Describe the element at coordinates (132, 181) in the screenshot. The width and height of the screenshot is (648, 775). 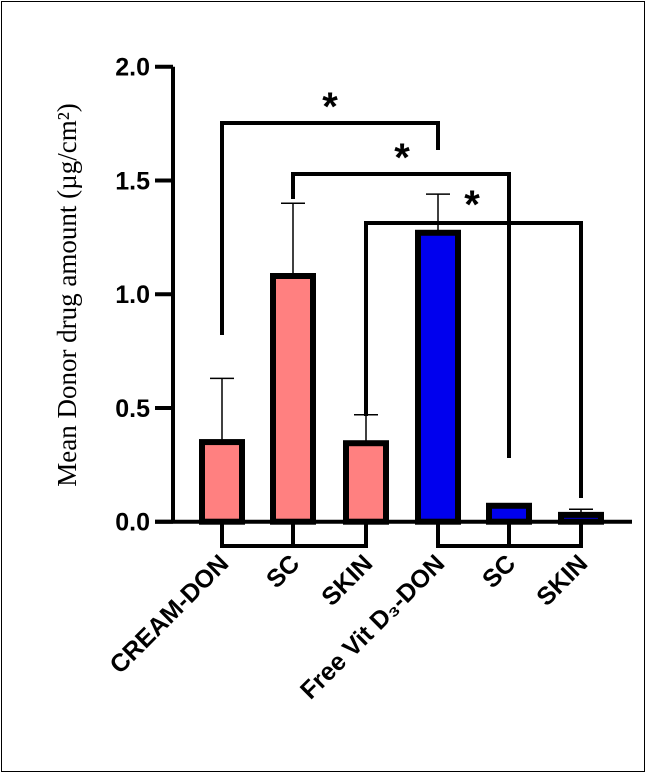
I see `y-tick-label: 1.5` at that location.